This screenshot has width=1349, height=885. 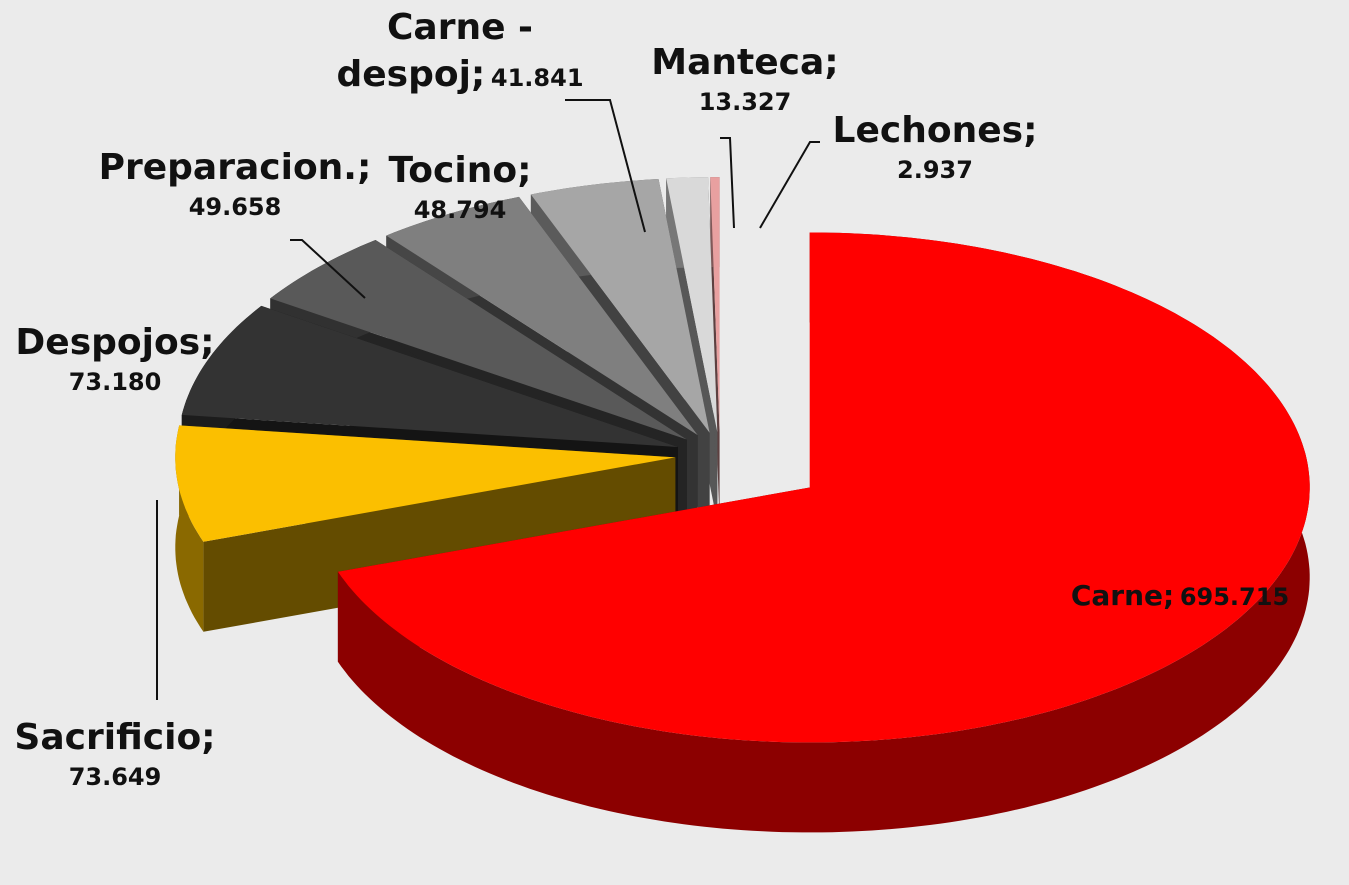 I want to click on category-name: Carne - despoj, so click(x=434, y=51).